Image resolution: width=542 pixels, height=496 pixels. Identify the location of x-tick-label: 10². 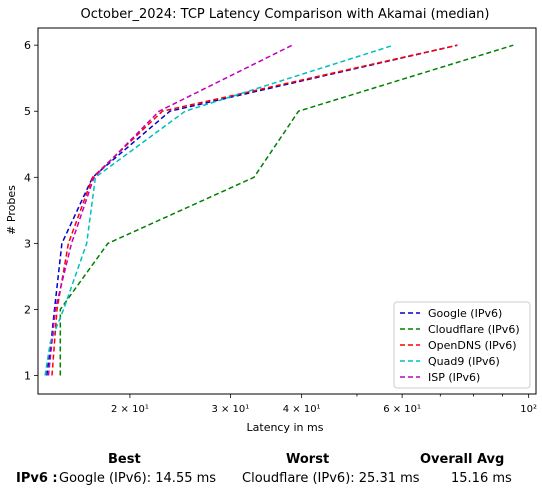
(528, 409).